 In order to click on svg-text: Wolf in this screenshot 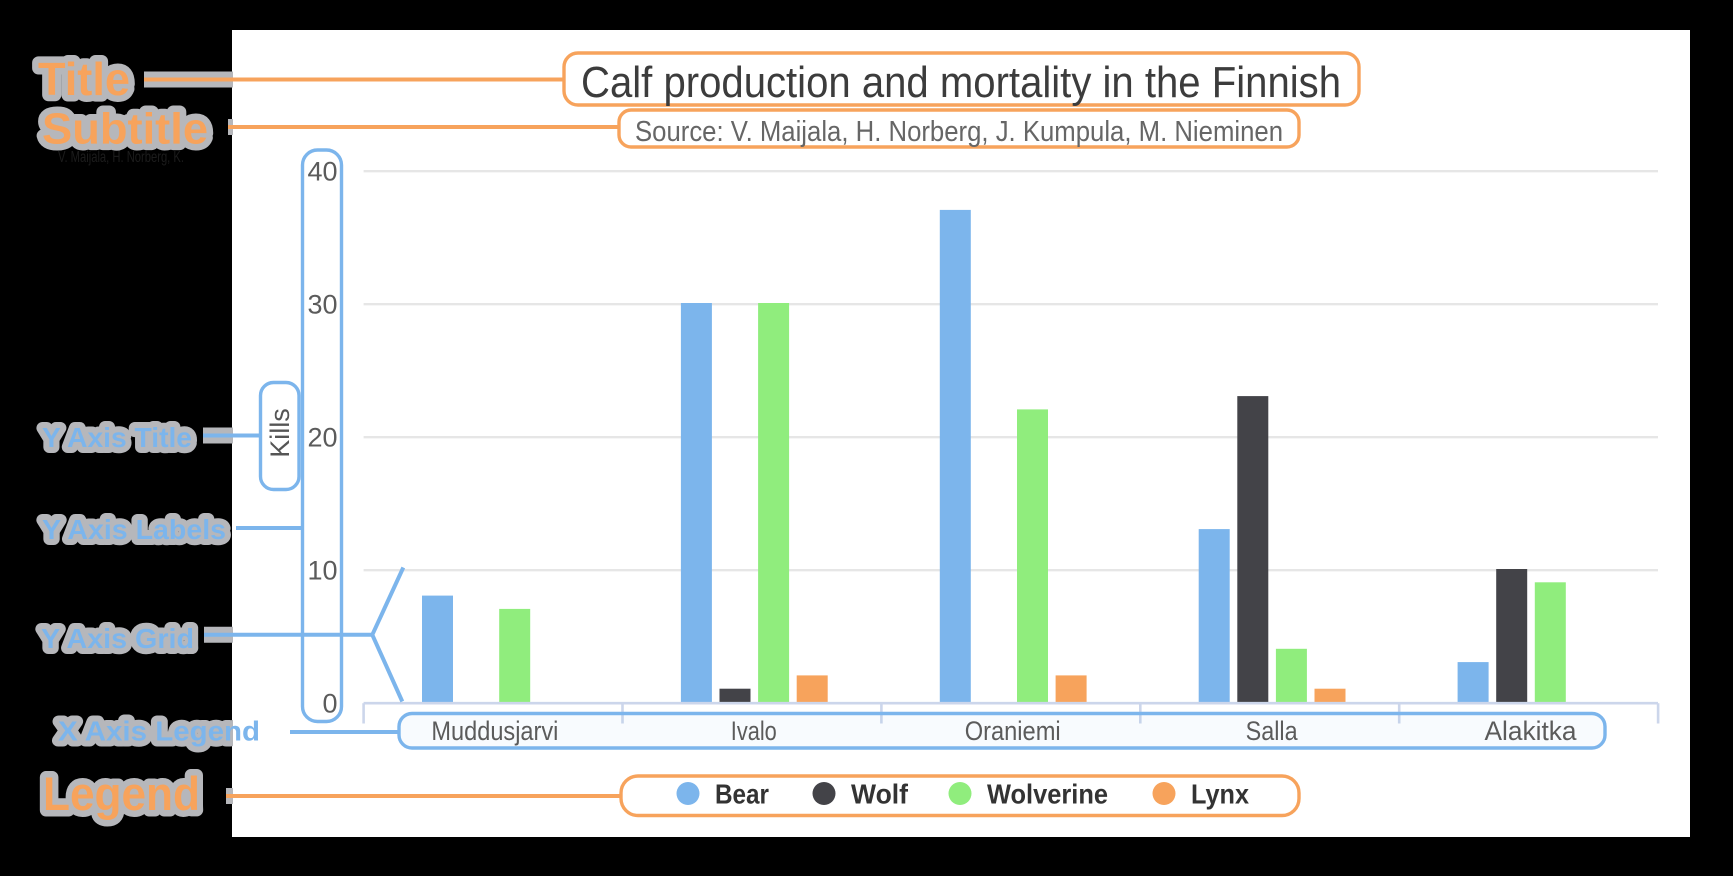, I will do `click(880, 794)`.